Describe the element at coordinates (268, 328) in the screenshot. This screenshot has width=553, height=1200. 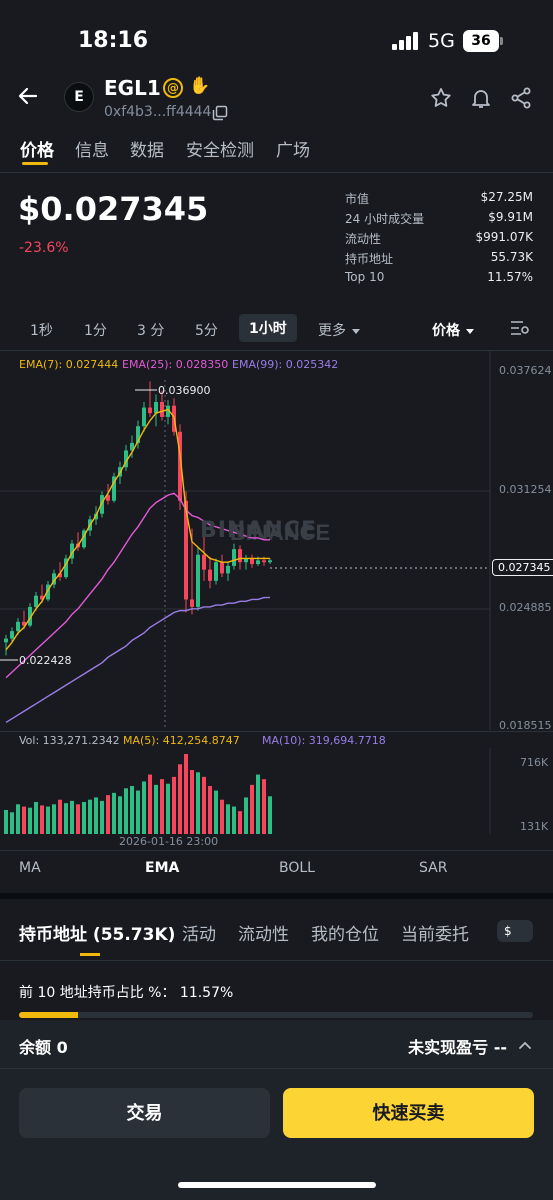
I see `interval-1h: 1小时` at that location.